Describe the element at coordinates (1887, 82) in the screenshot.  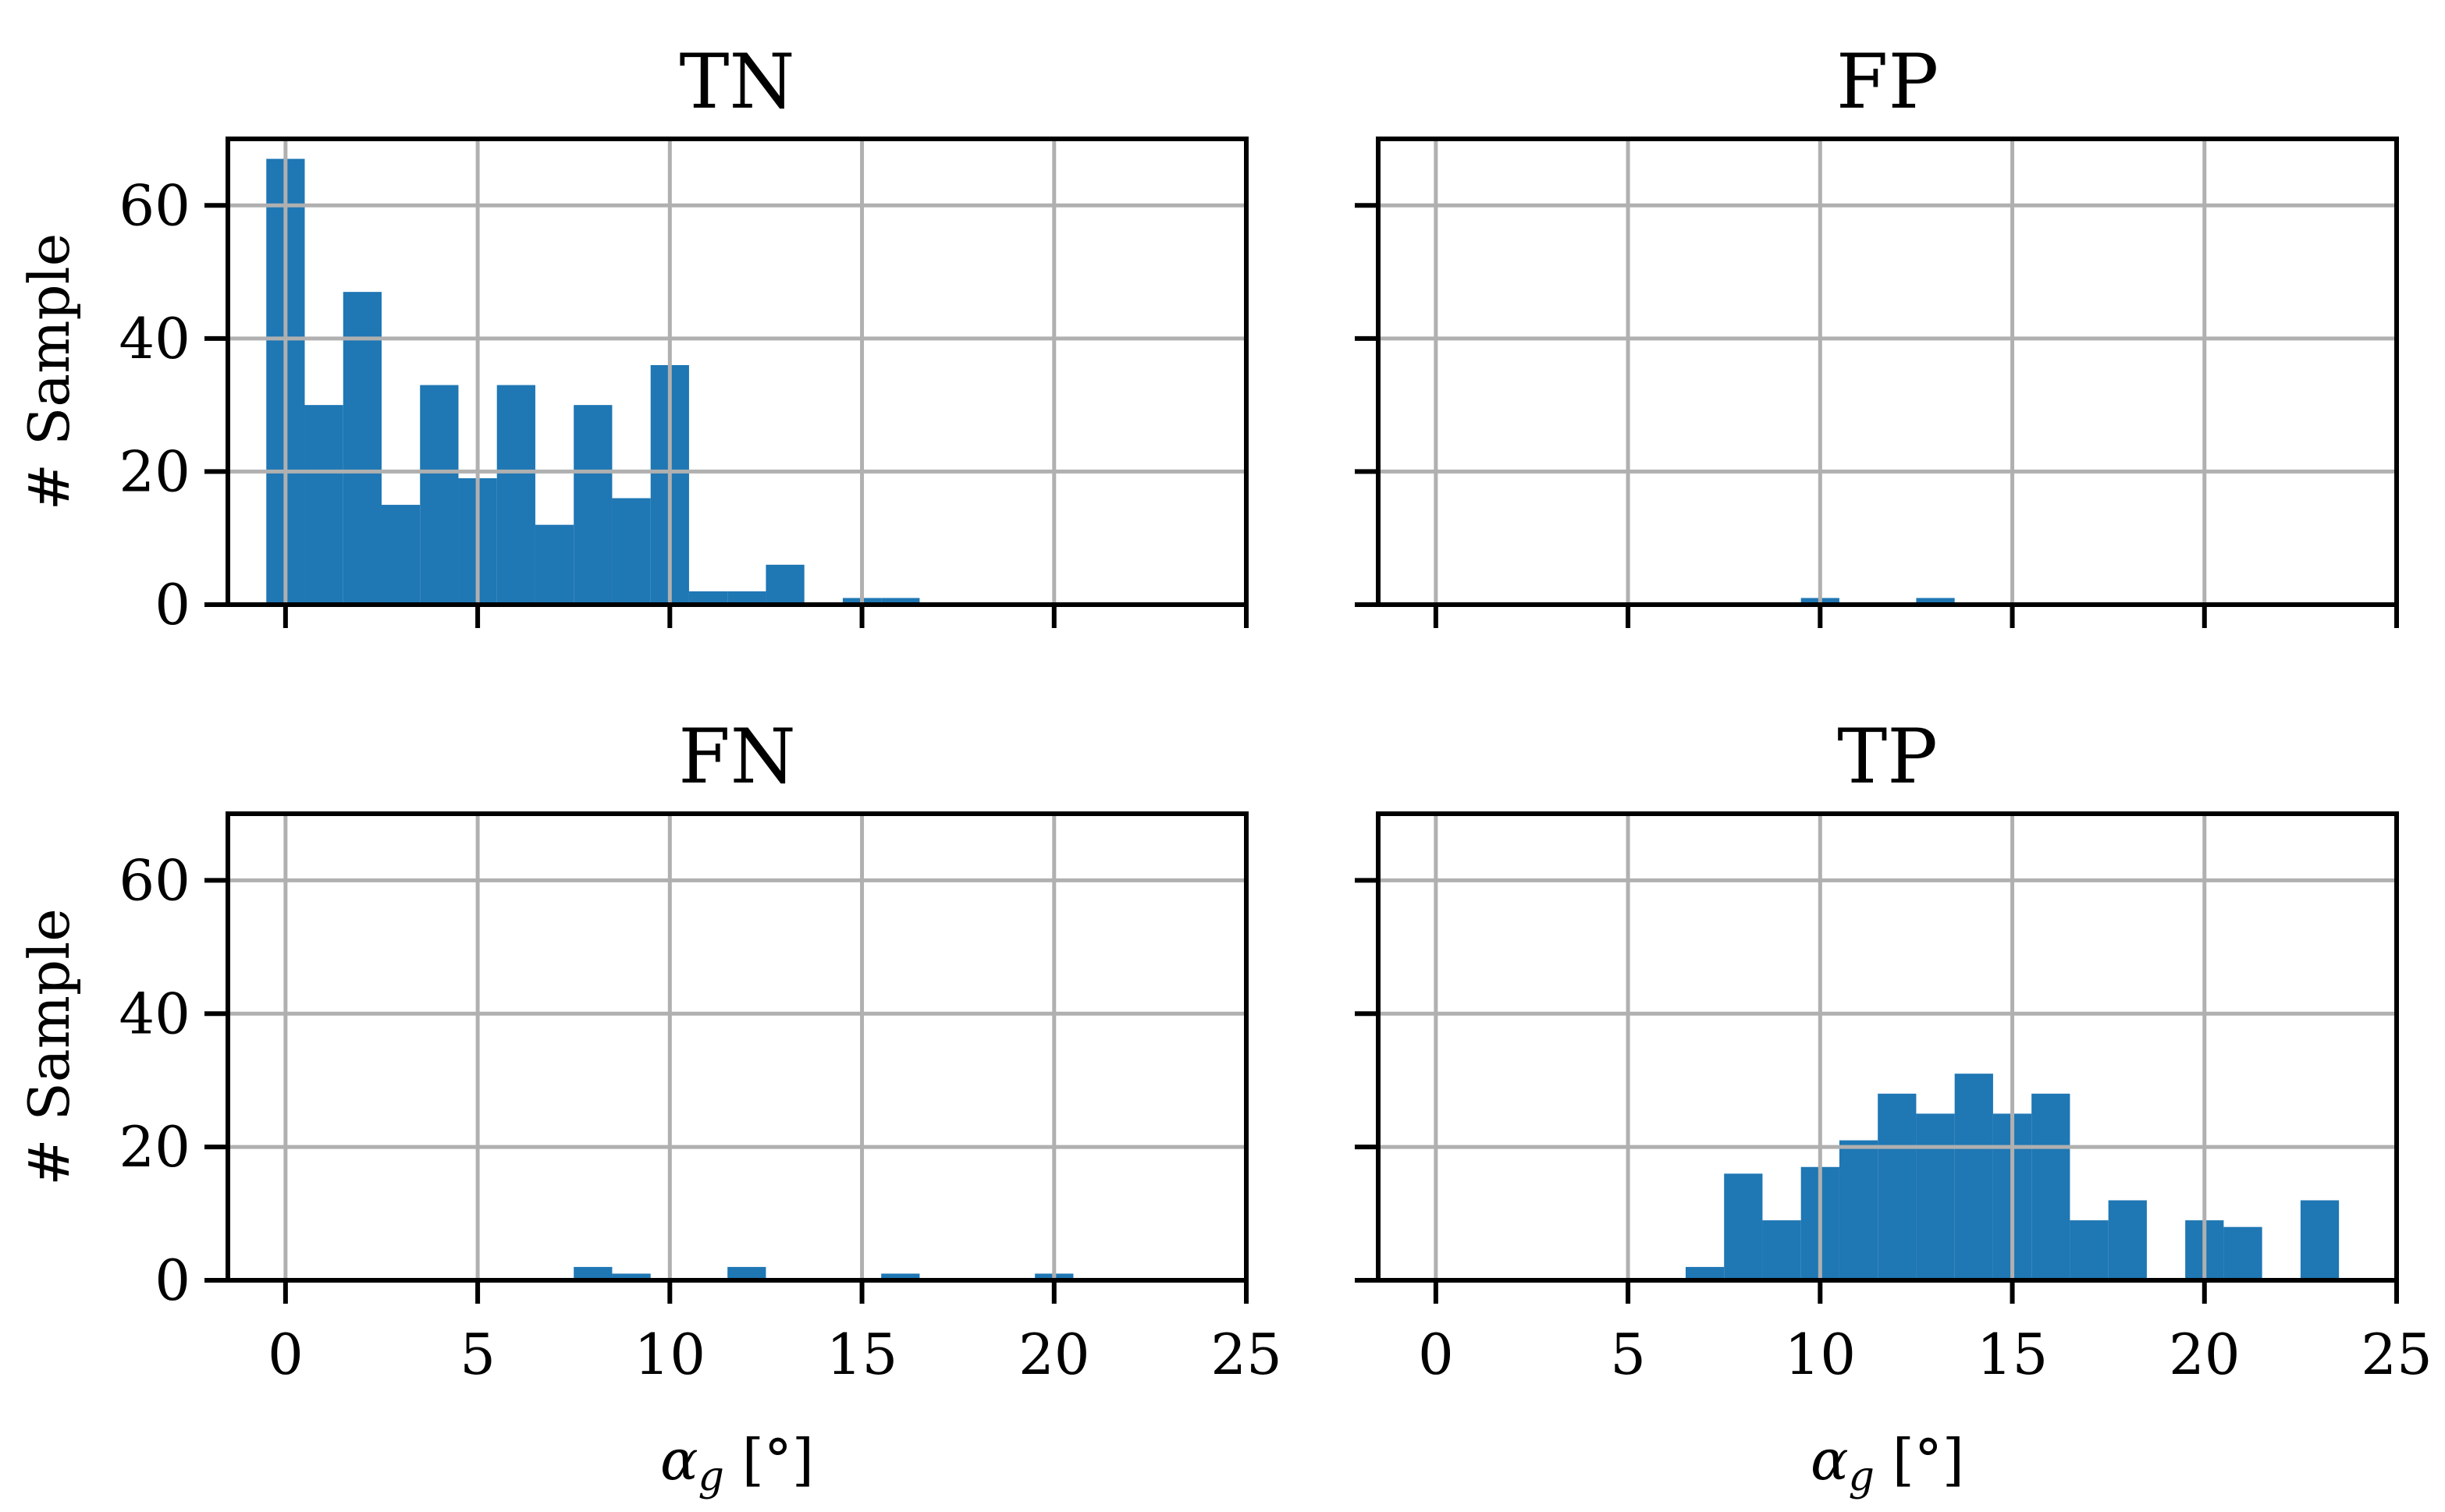
I see `panel-title: FP` at that location.